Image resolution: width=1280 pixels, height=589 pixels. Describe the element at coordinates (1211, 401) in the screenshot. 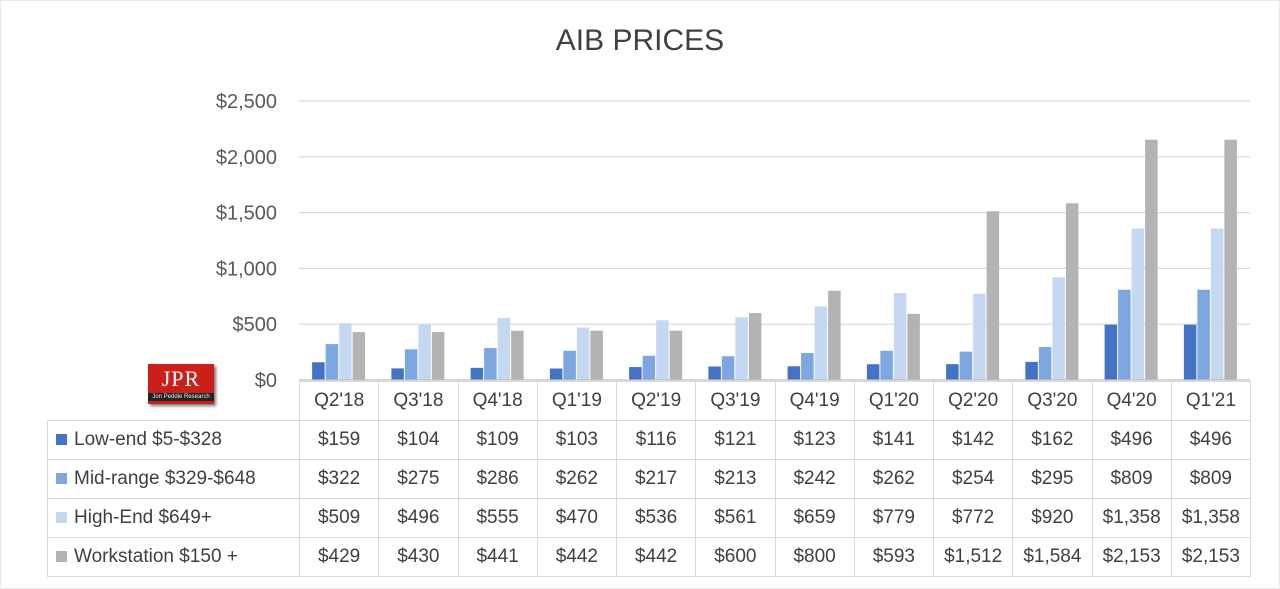

I see `x-tick-label: Q1'21` at that location.